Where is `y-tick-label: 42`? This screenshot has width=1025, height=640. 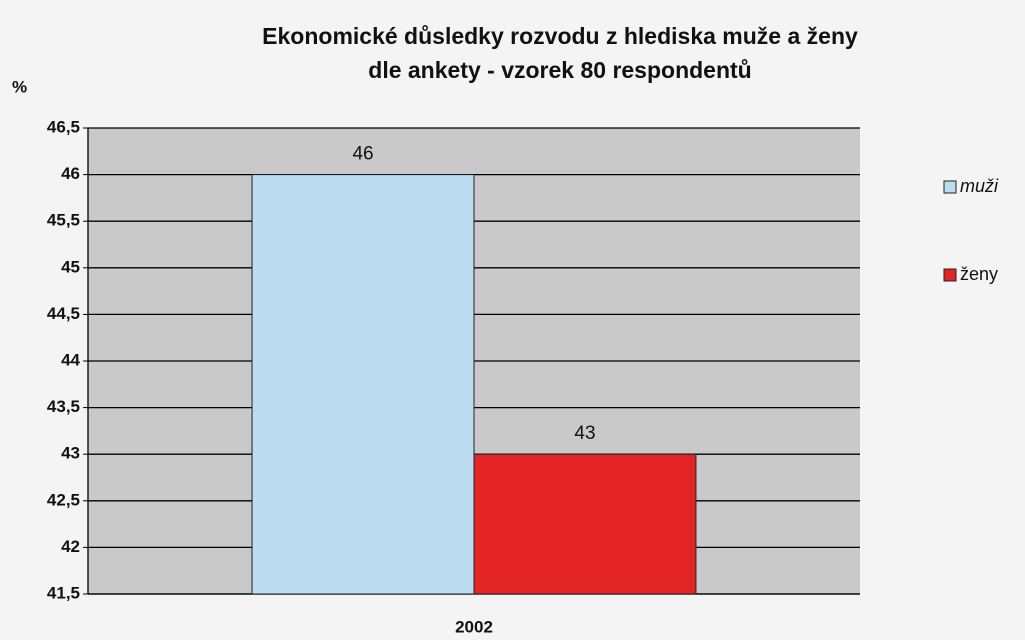
y-tick-label: 42 is located at coordinates (70, 546).